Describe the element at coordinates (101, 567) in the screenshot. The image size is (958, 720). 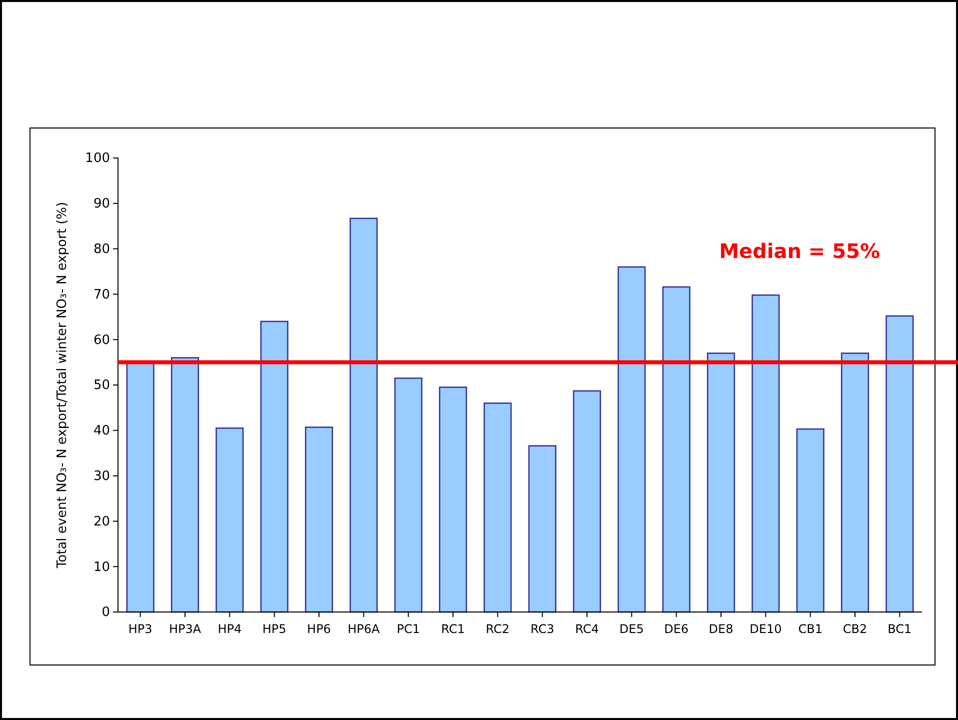
I see `y-tick-label: 10` at that location.